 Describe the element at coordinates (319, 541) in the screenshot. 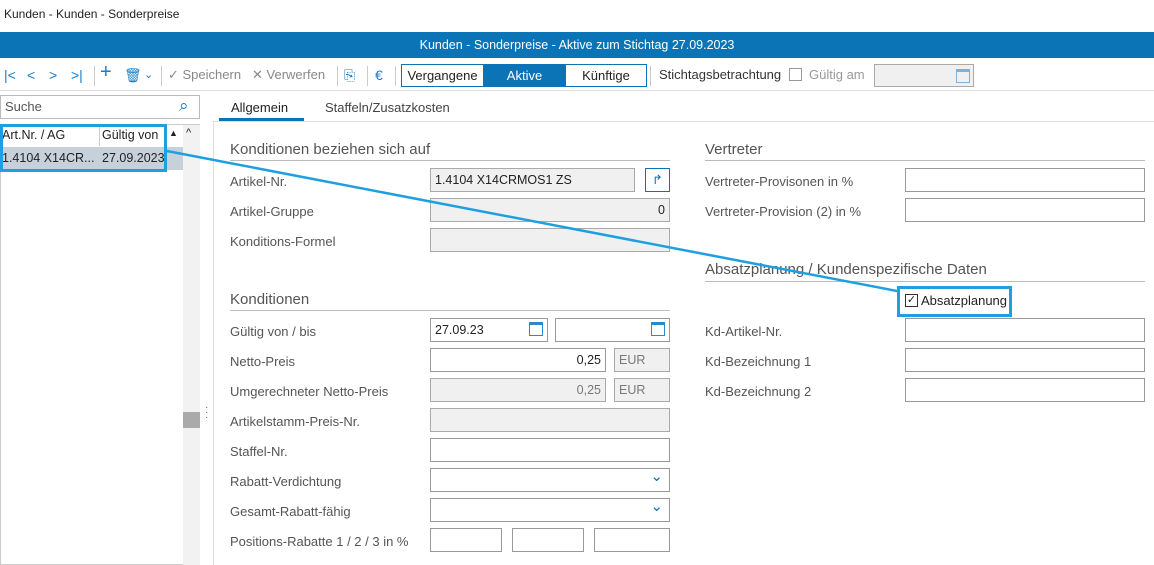

I see `field-label: Positions-Rabatte 1 / 2 / 3 in %` at that location.